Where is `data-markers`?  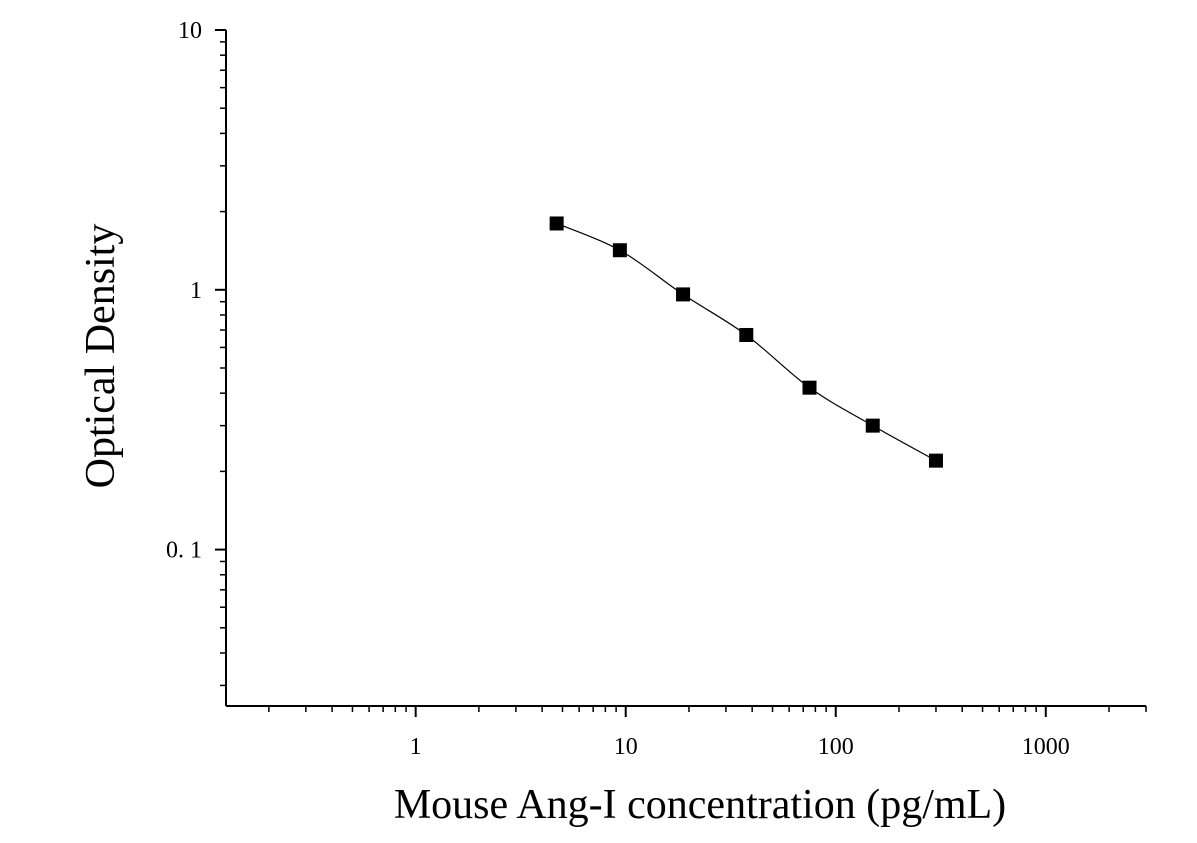 data-markers is located at coordinates (746, 342).